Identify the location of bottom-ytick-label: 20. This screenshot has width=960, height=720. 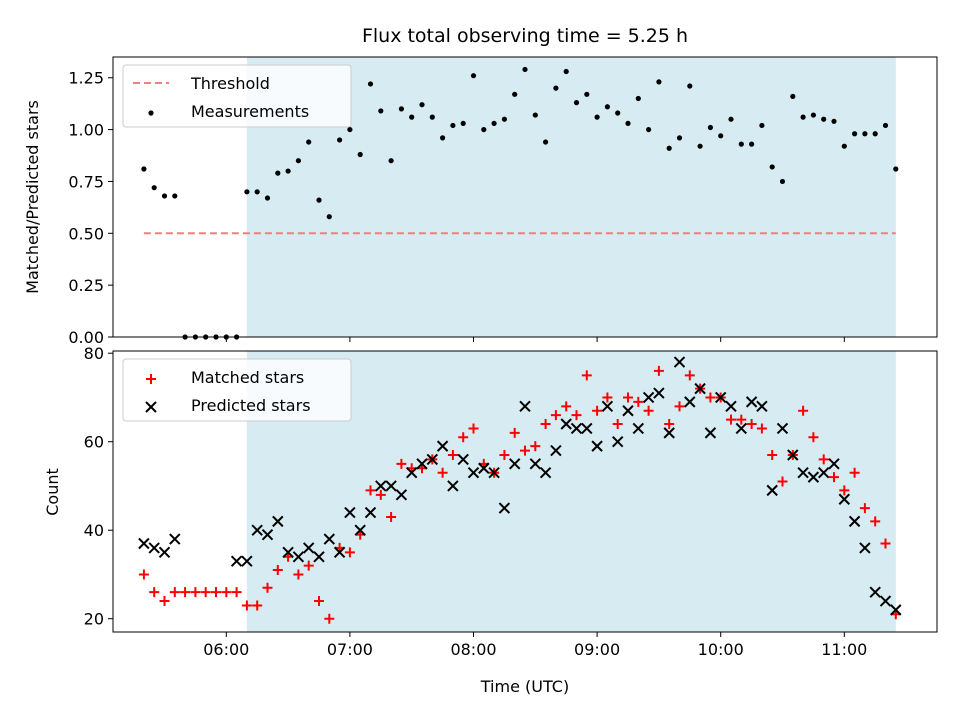
(94, 619).